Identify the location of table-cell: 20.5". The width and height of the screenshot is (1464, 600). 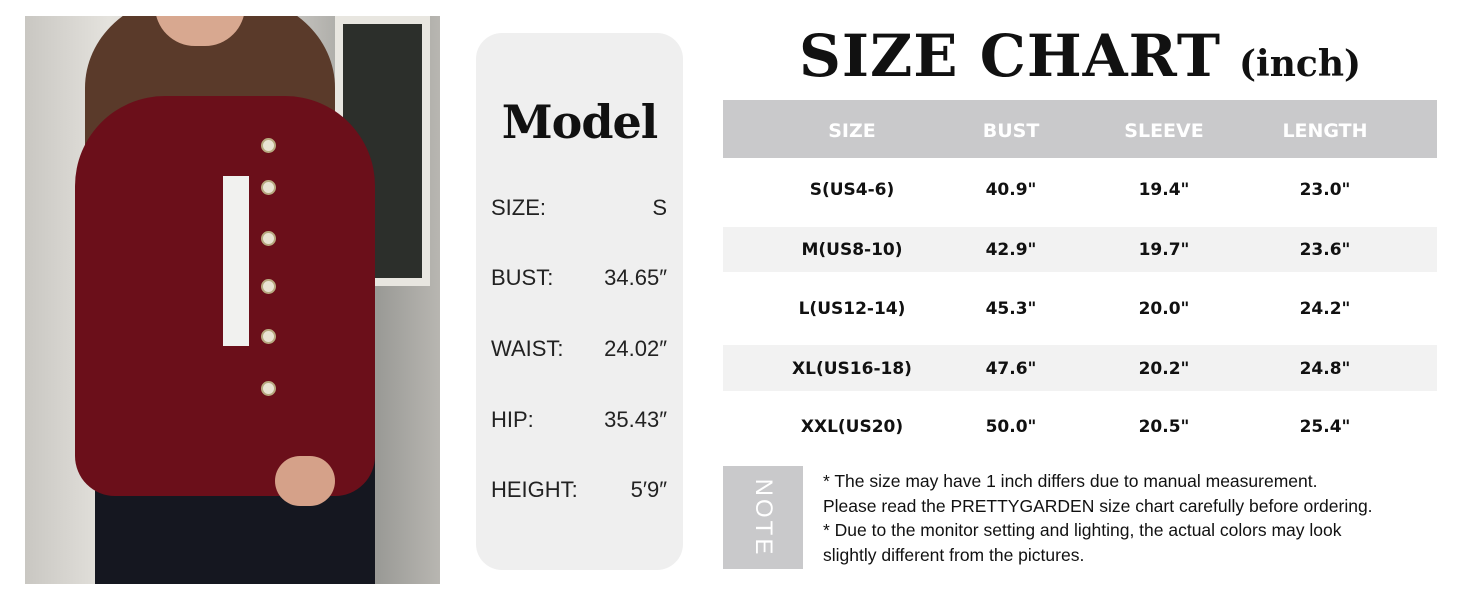
(1164, 427).